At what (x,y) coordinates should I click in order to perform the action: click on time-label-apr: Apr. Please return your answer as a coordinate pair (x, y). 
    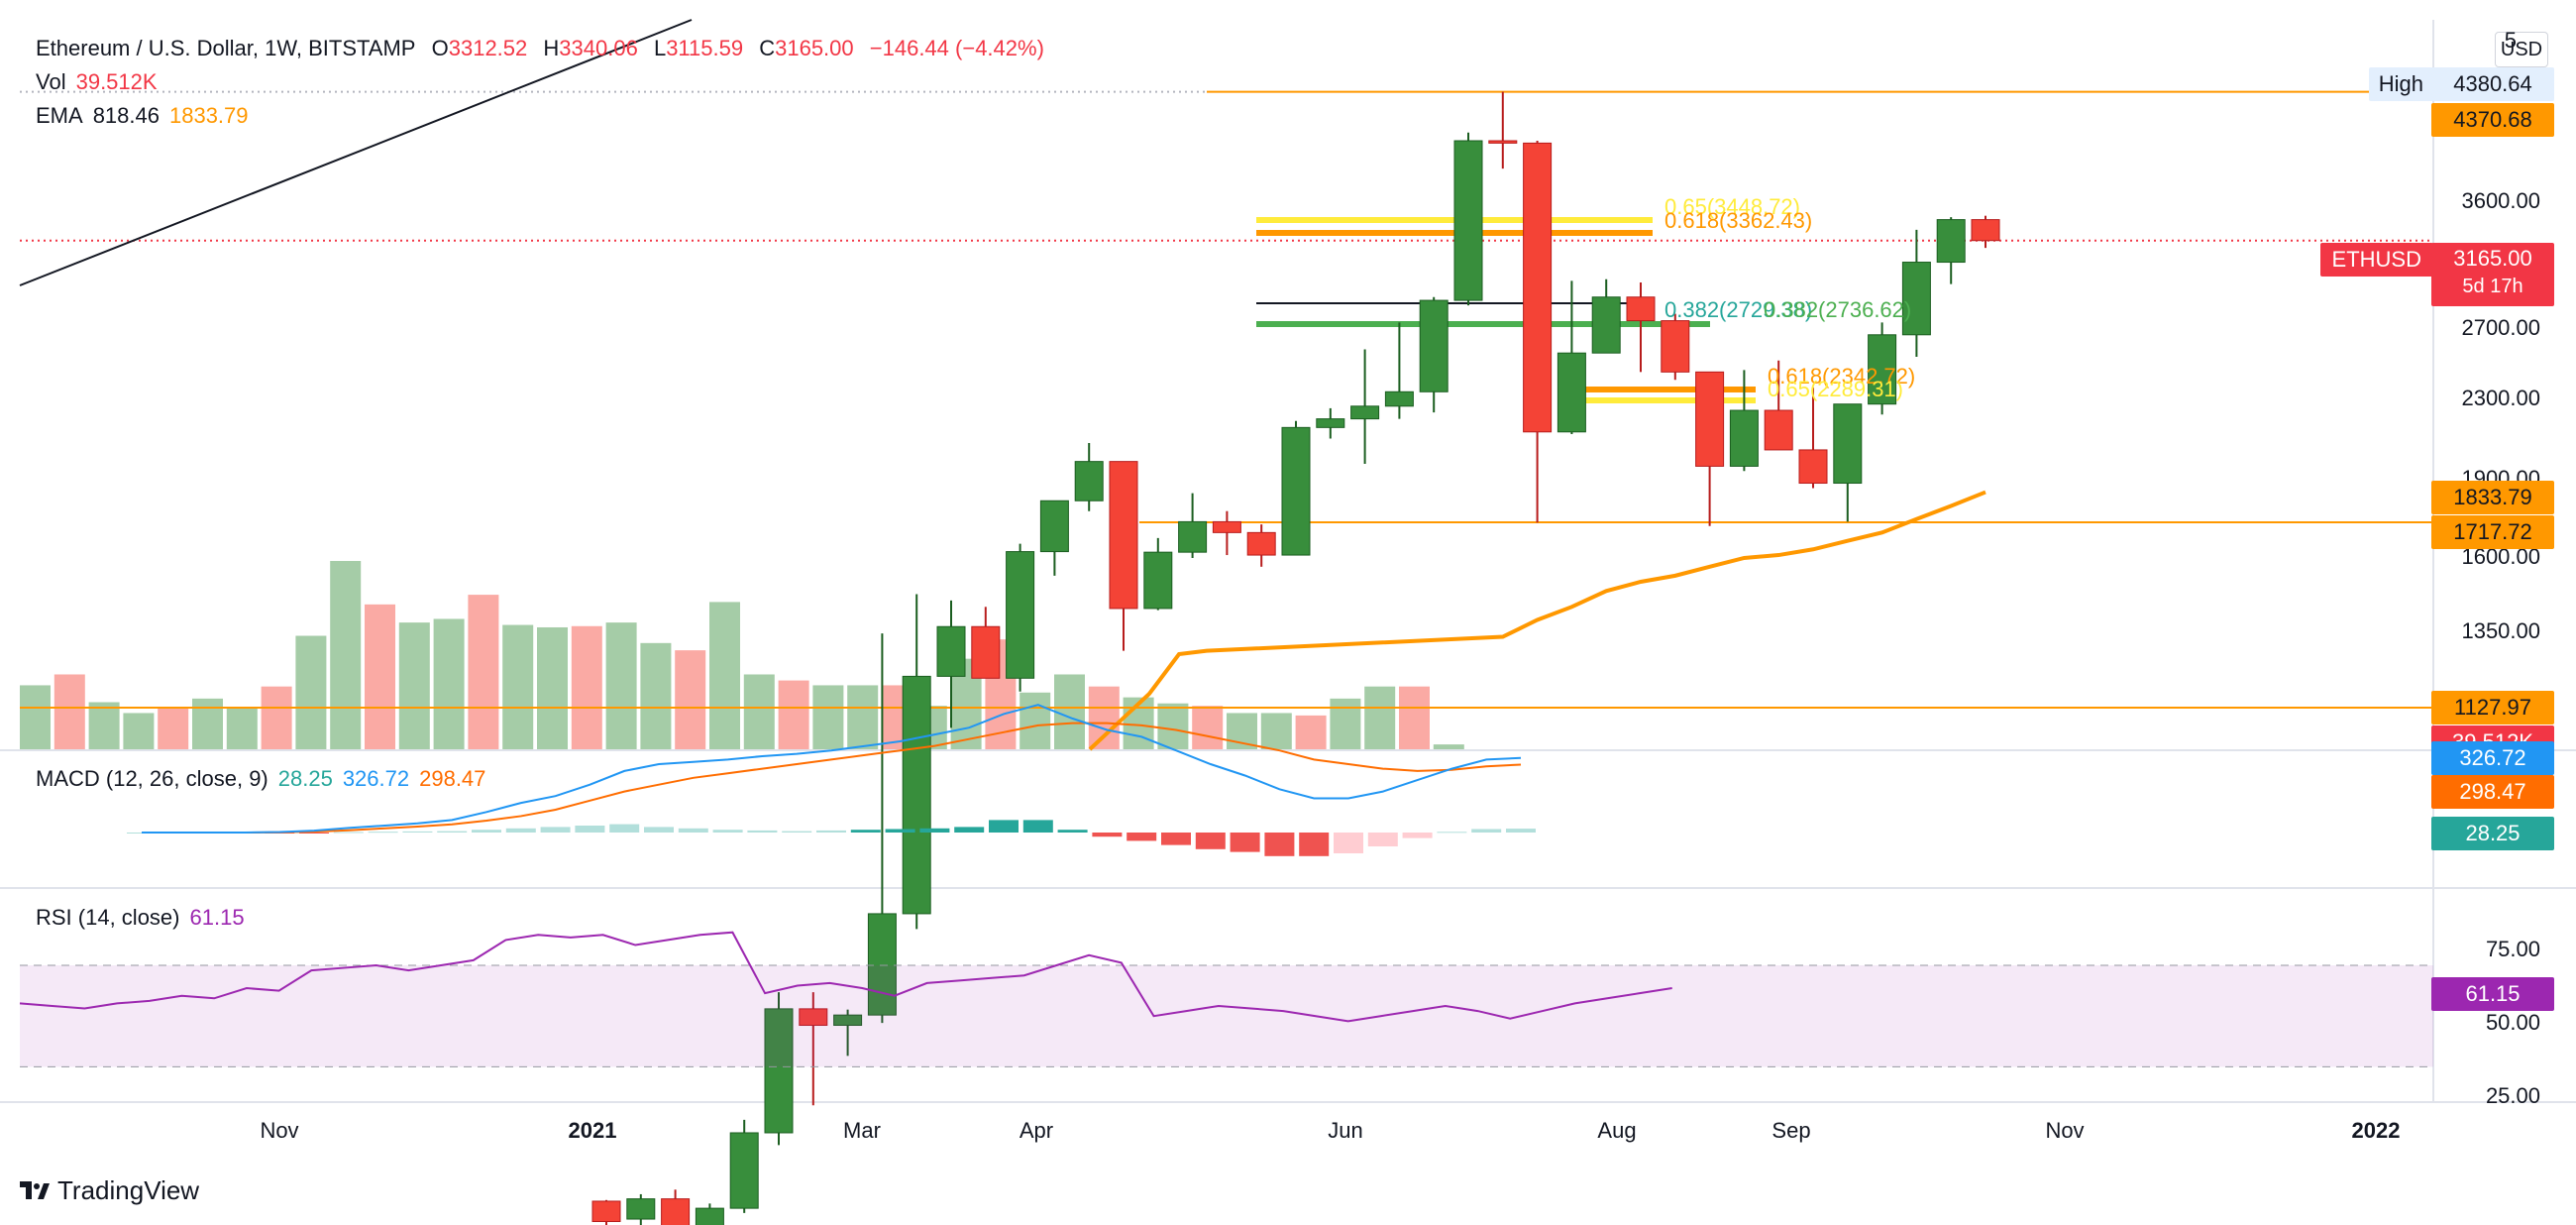
    Looking at the image, I should click on (1037, 1130).